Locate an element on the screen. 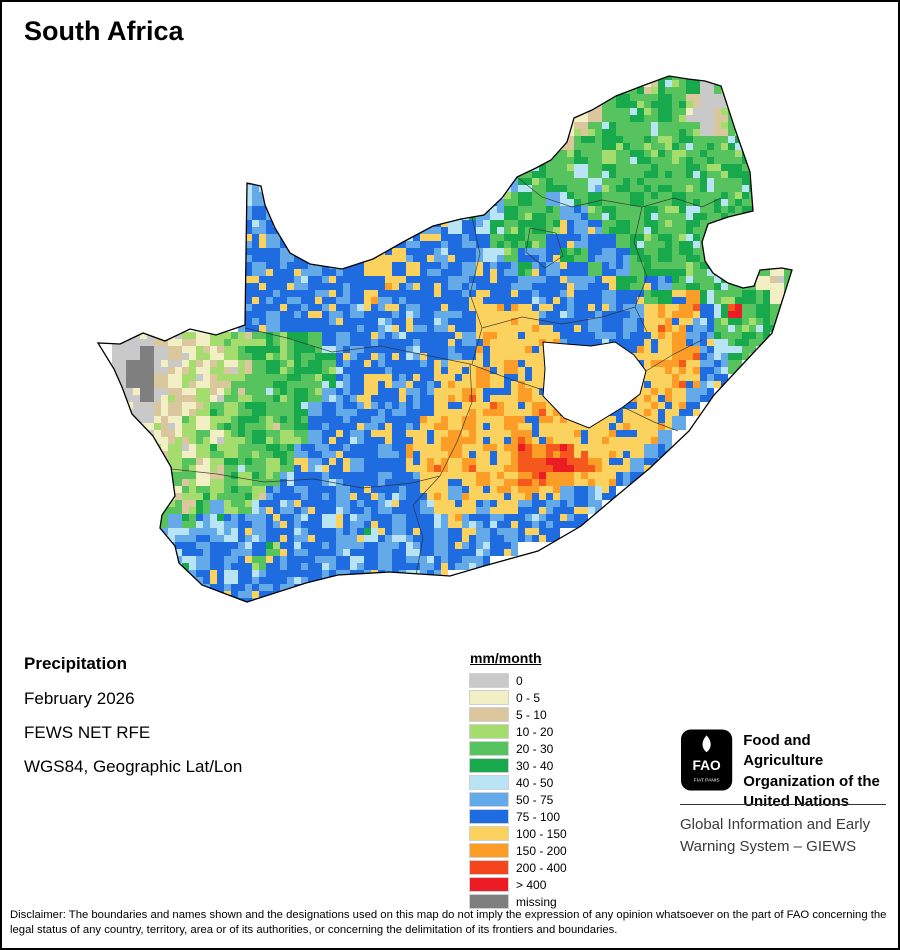 This screenshot has width=900, height=950. fao-divider is located at coordinates (783, 804).